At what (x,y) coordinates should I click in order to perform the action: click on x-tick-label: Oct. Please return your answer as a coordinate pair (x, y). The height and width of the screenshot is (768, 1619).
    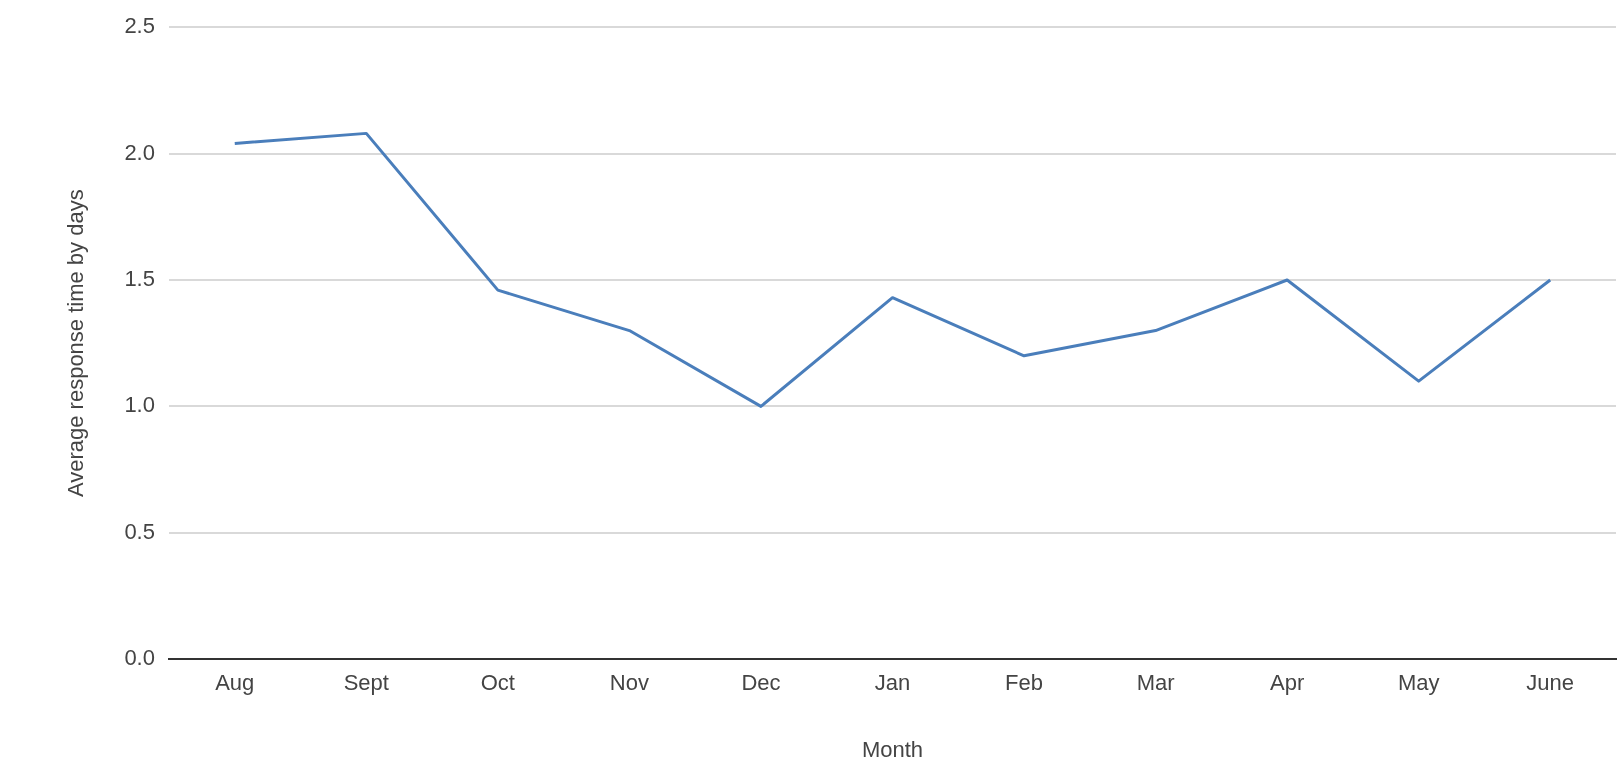
    Looking at the image, I should click on (497, 683).